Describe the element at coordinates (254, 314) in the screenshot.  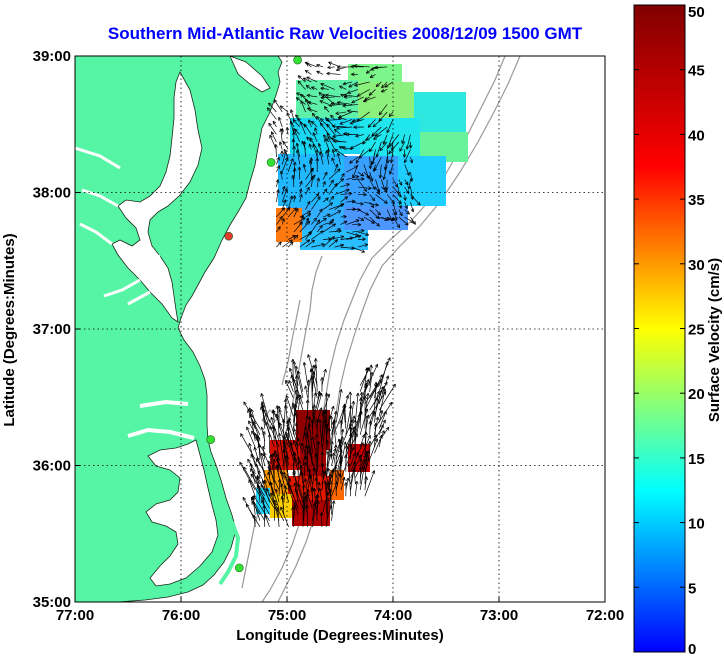
I see `hf-radar-stations` at that location.